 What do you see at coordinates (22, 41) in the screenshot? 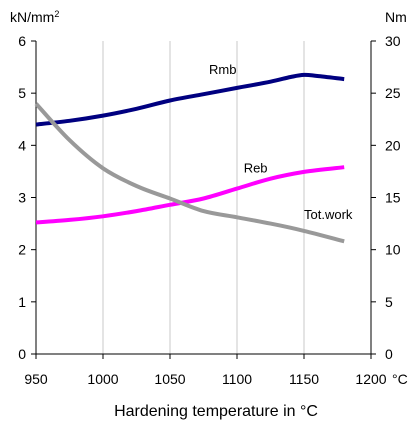
I see `left-tick-label: 6` at bounding box center [22, 41].